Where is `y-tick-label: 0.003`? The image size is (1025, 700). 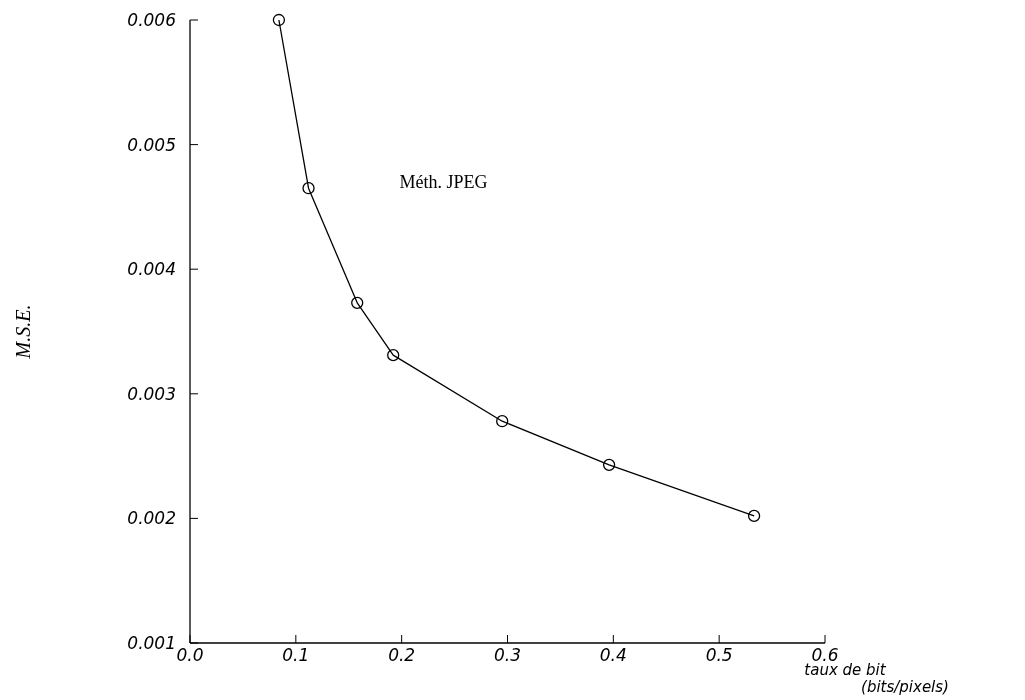 y-tick-label: 0.003 is located at coordinates (151, 393).